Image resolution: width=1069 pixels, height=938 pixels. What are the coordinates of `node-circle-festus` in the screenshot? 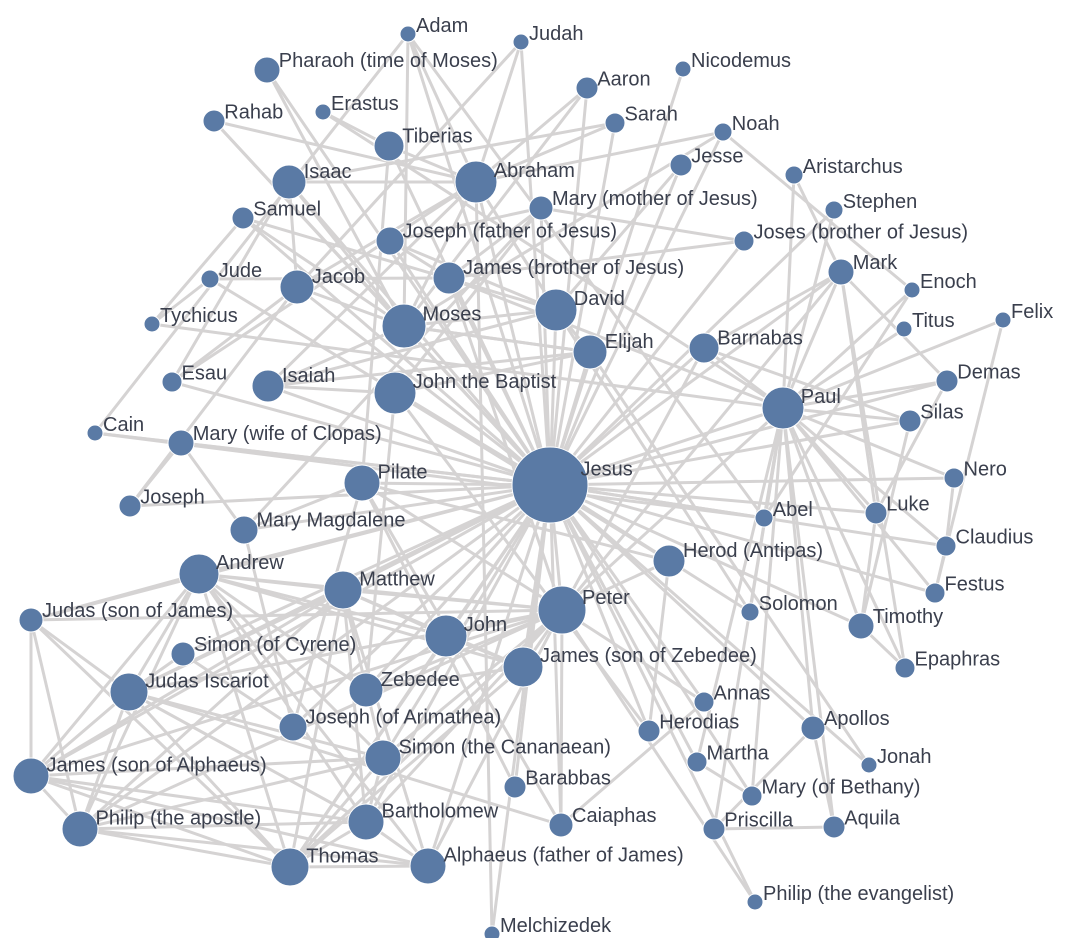 It's located at (935, 593).